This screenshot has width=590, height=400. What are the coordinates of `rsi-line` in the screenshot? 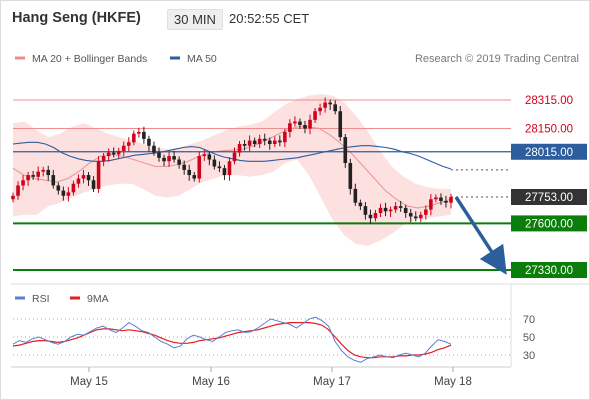 It's located at (232, 339).